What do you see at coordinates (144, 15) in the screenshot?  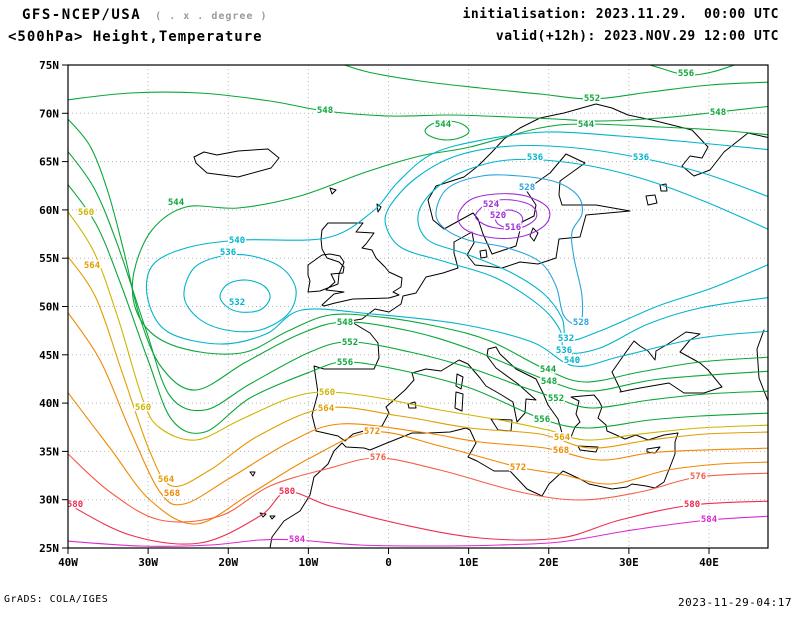 I see `header-line-1: GFS-NCEP/USA ( . x . degree )` at bounding box center [144, 15].